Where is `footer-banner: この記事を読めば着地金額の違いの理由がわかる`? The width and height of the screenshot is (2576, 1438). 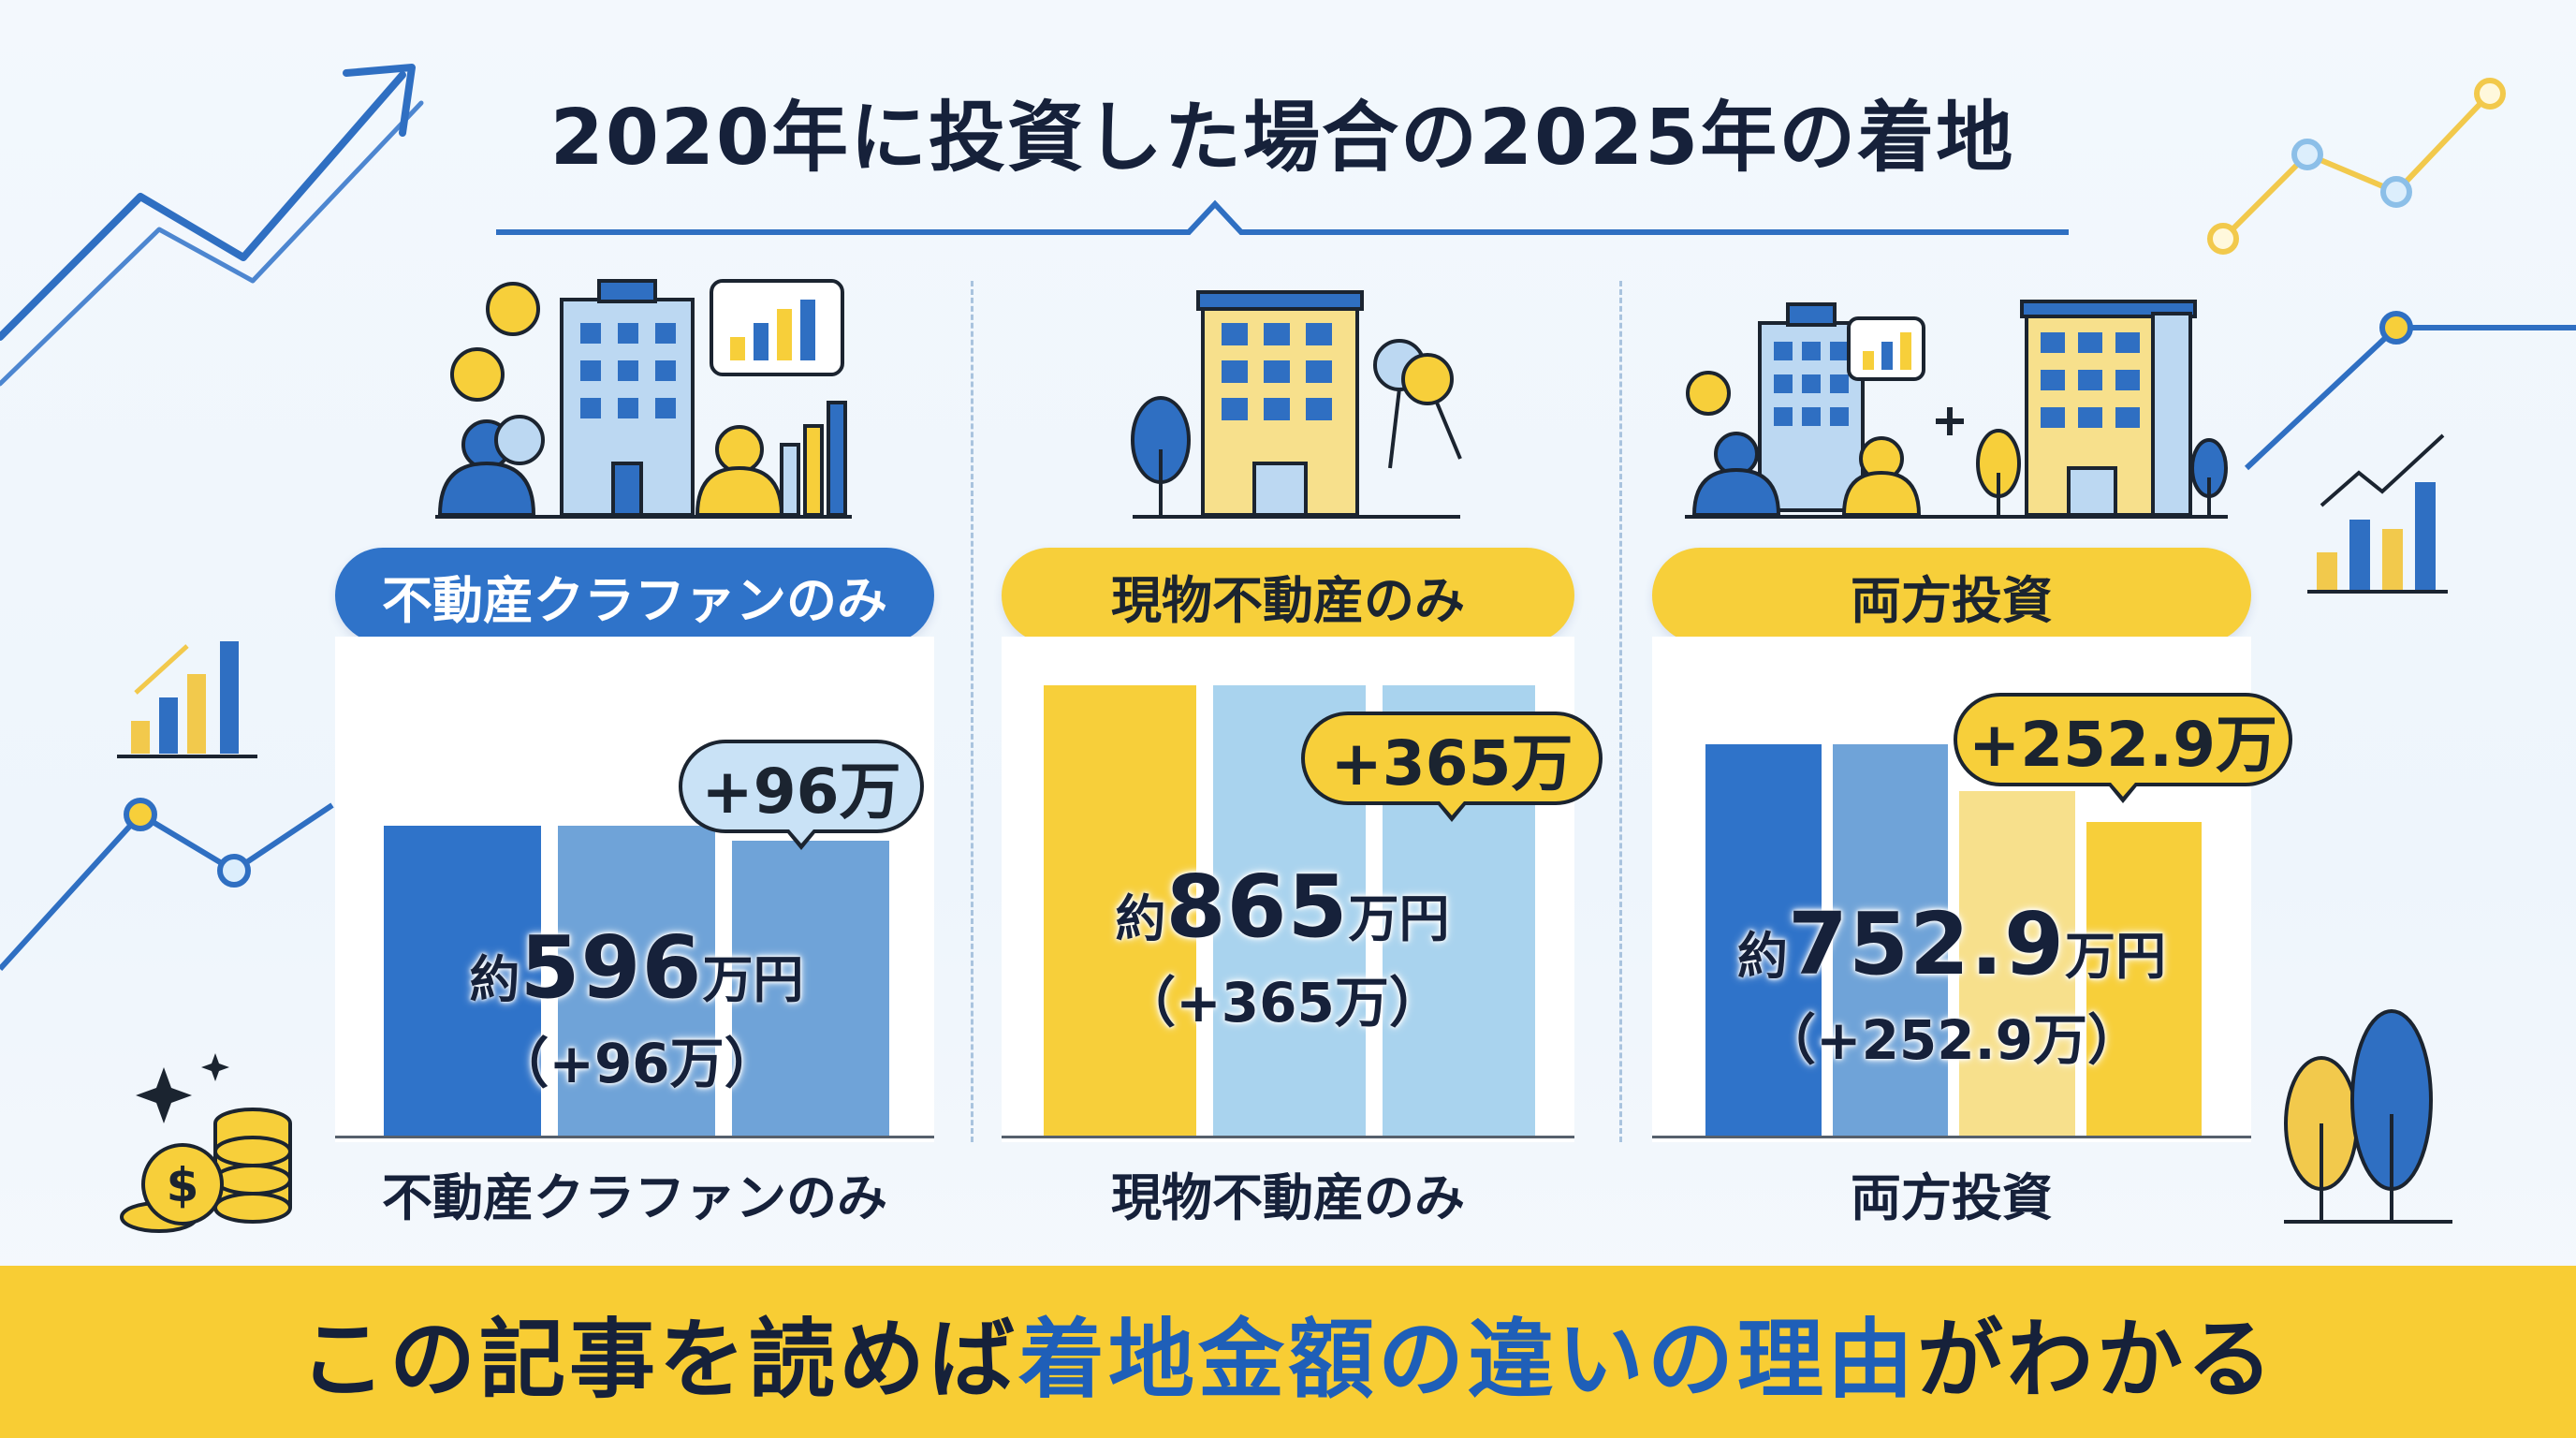 footer-banner: この記事を読めば着地金額の違いの理由がわかる is located at coordinates (1288, 1352).